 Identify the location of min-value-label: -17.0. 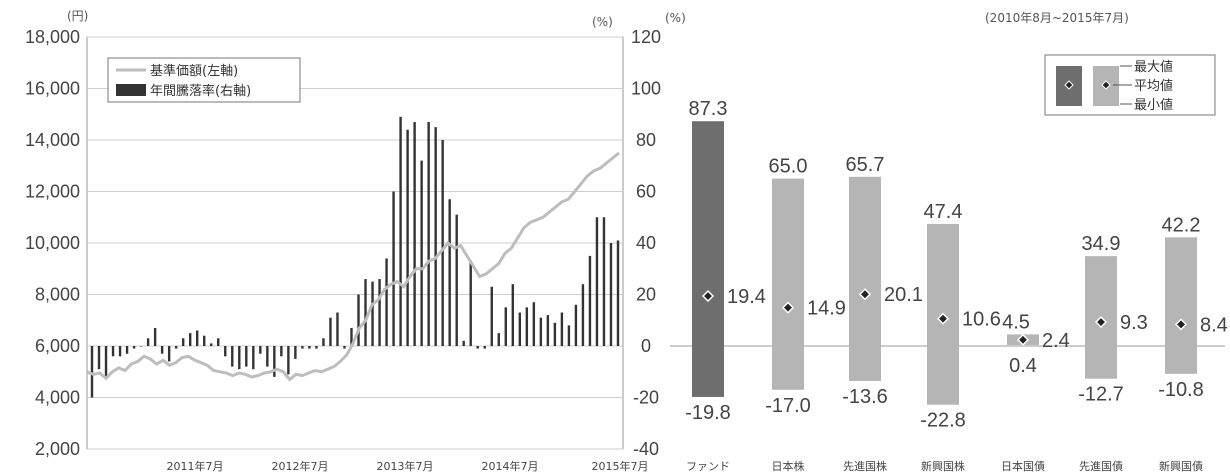
(788, 406).